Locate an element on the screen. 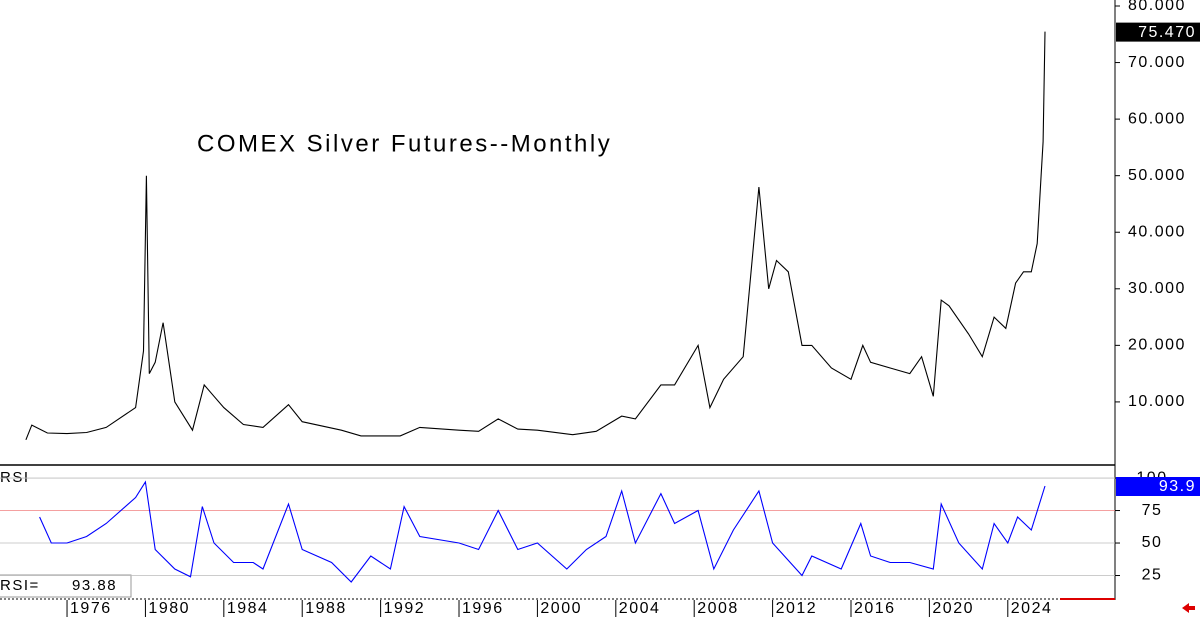 The height and width of the screenshot is (617, 1200). y-tick-label: 60.000 is located at coordinates (1157, 118).